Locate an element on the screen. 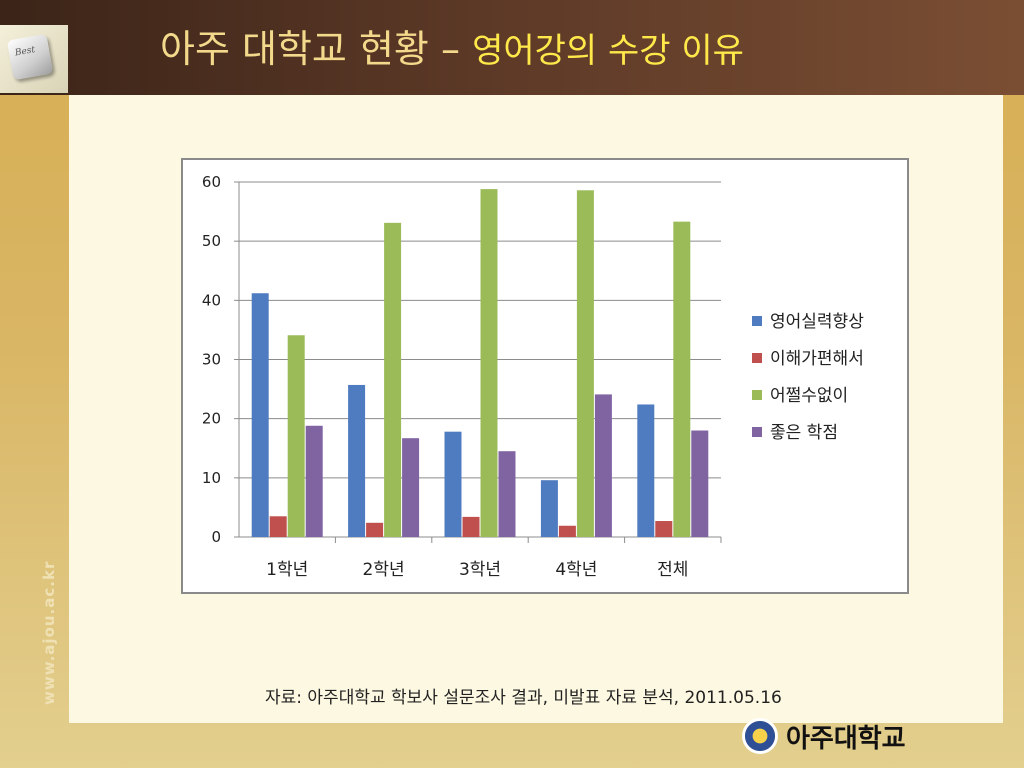 The image size is (1024, 768). y-tick-label: 0 is located at coordinates (216, 537).